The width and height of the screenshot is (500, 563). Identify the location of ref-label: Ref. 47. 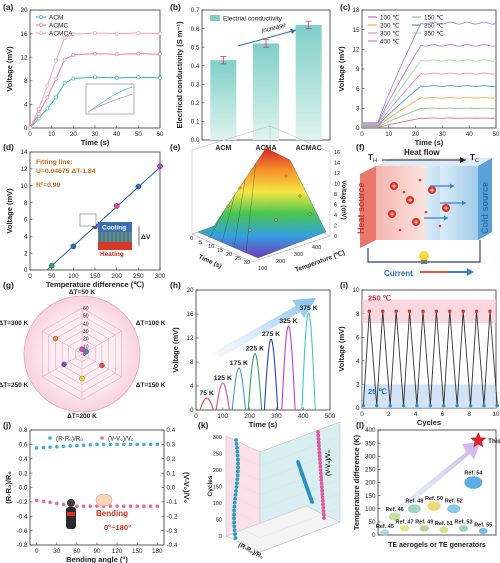
(405, 523).